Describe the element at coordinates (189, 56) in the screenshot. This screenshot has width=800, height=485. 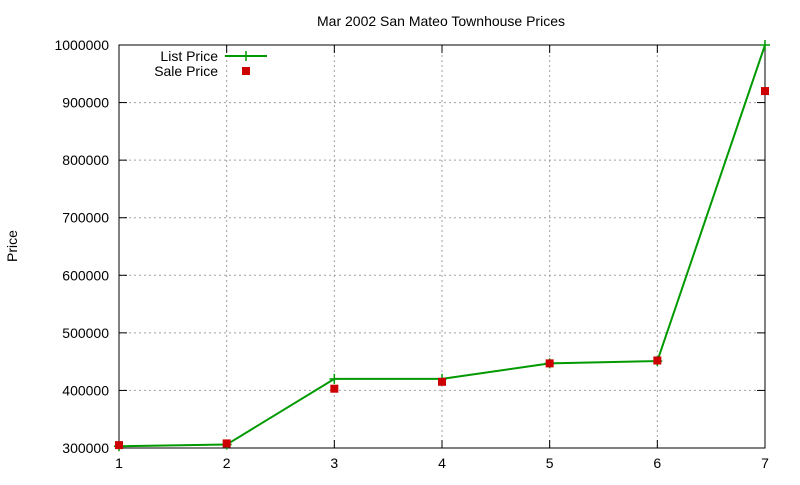
I see `legend-label: List Price` at that location.